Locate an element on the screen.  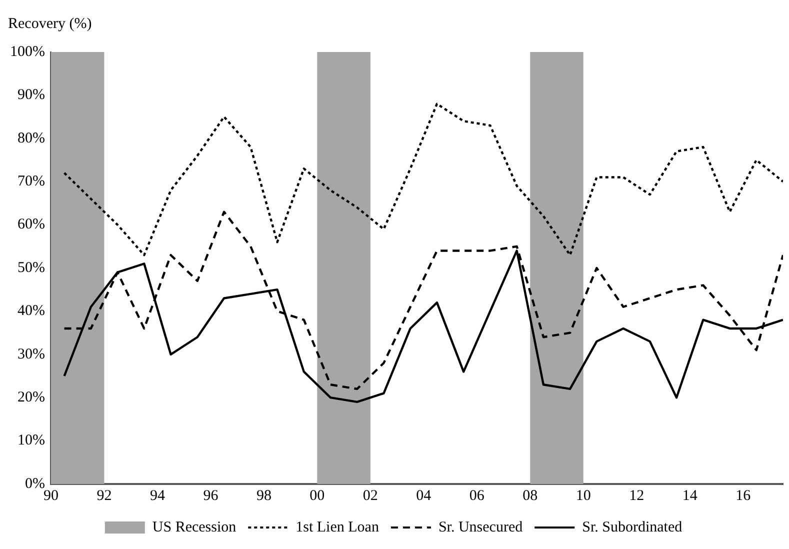
x-tick-label: 08 is located at coordinates (530, 496).